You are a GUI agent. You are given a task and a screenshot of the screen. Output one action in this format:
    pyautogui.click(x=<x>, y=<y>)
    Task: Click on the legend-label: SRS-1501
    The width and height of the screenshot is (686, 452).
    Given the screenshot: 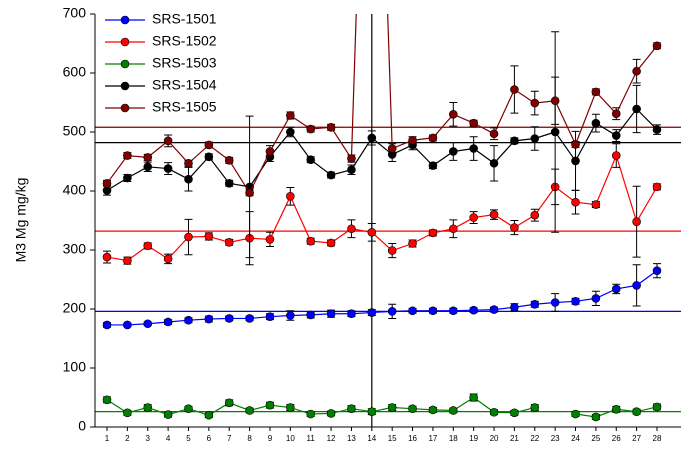 What is the action you would take?
    pyautogui.click(x=184, y=19)
    